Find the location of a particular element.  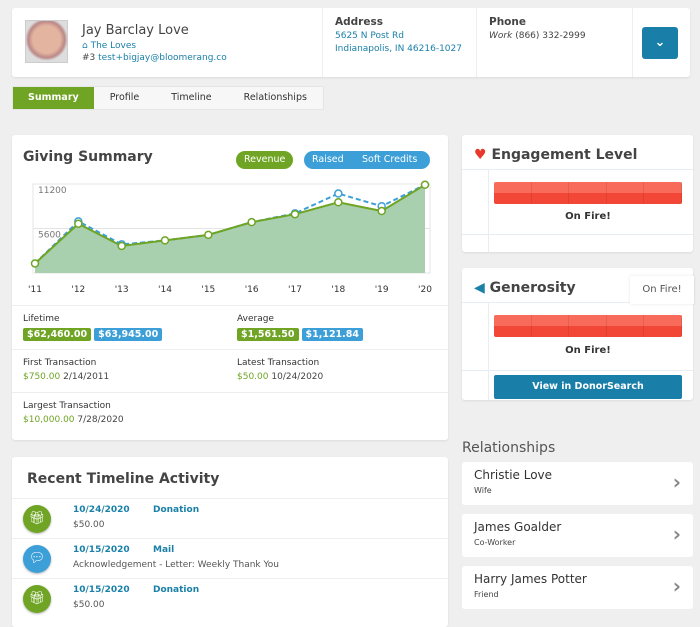

account-number: #3 is located at coordinates (89, 58).